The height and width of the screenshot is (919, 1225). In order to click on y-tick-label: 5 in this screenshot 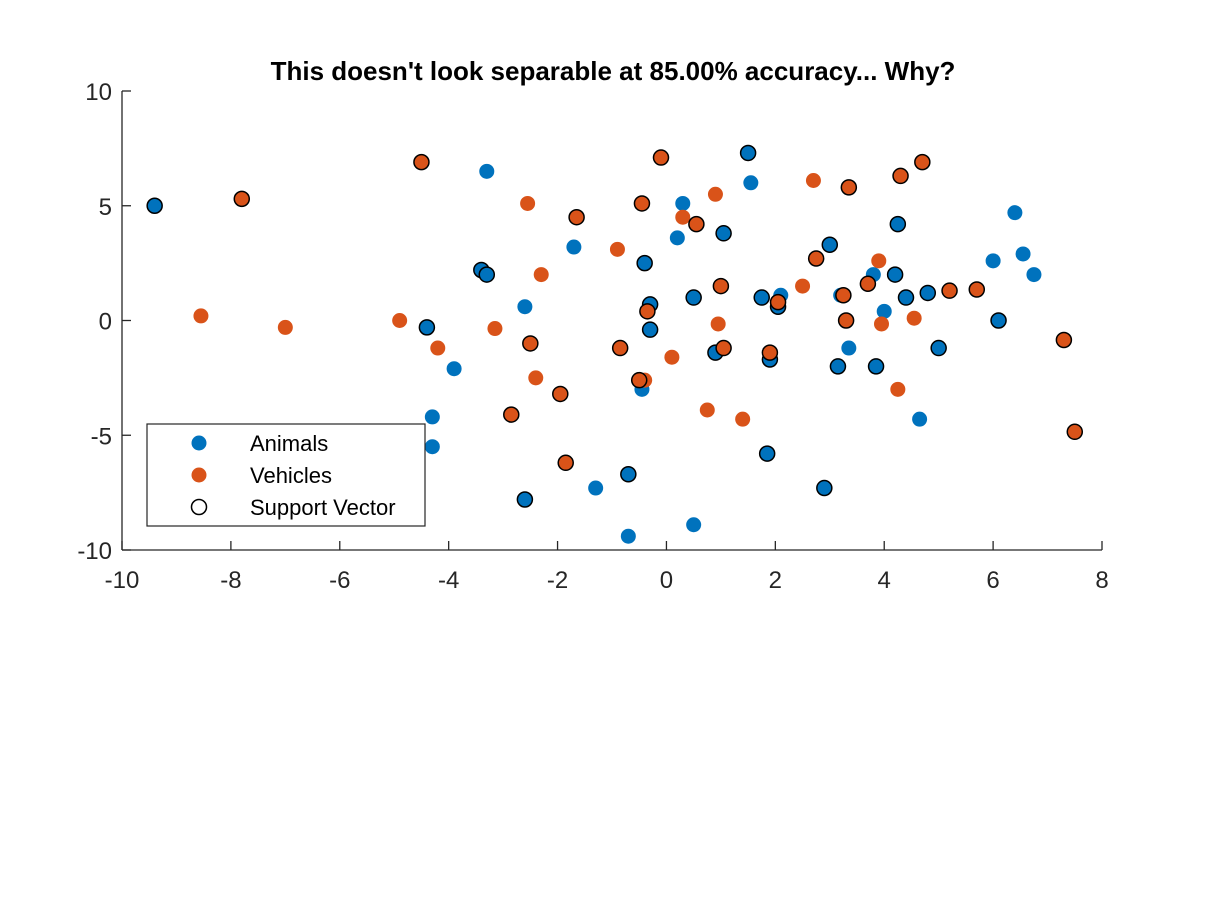, I will do `click(105, 207)`.